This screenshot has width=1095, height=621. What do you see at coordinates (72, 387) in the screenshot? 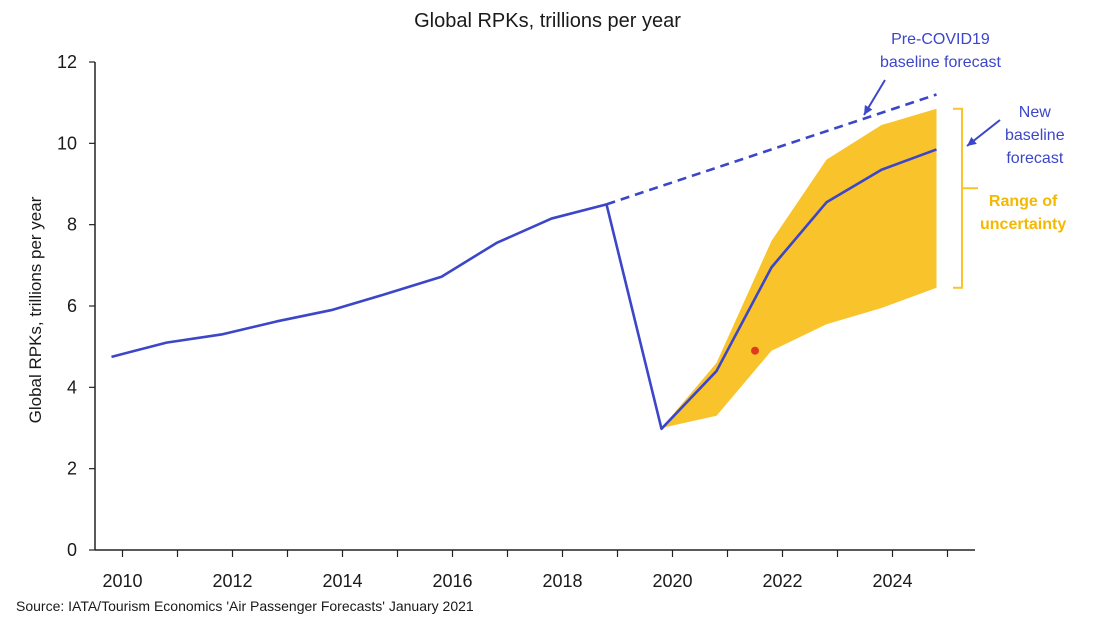
I see `y-tick-label: 4` at bounding box center [72, 387].